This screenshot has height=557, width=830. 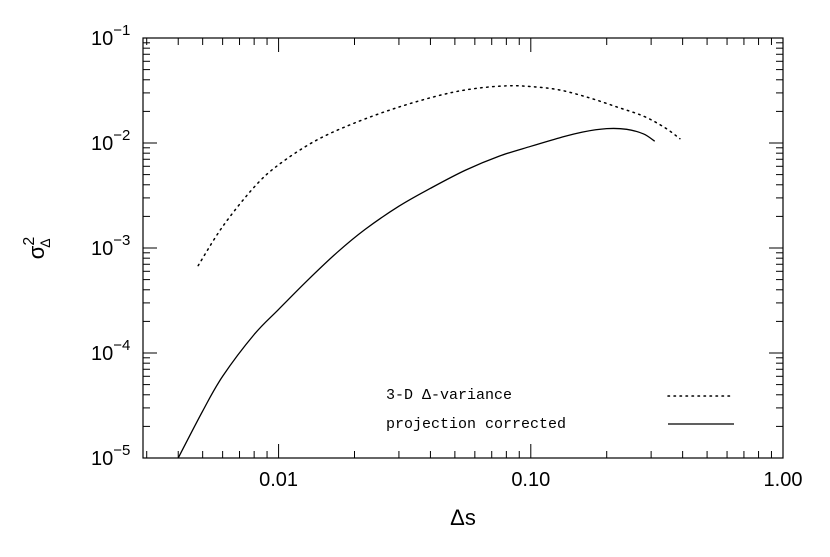 I want to click on y-tick-label: 10⁻⁴, so click(x=110, y=351).